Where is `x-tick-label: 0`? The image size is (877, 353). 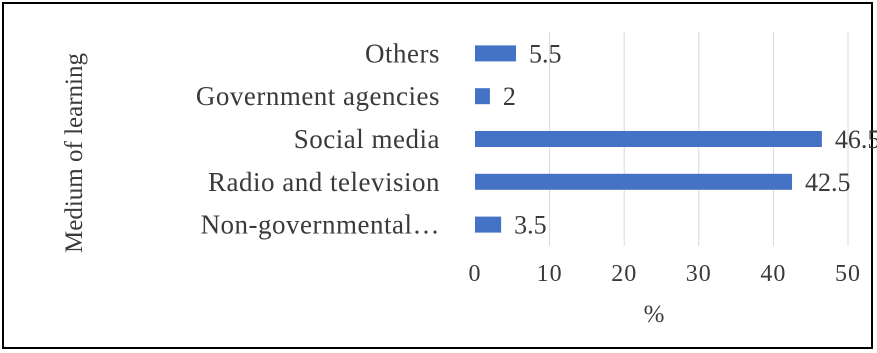
x-tick-label: 0 is located at coordinates (475, 274).